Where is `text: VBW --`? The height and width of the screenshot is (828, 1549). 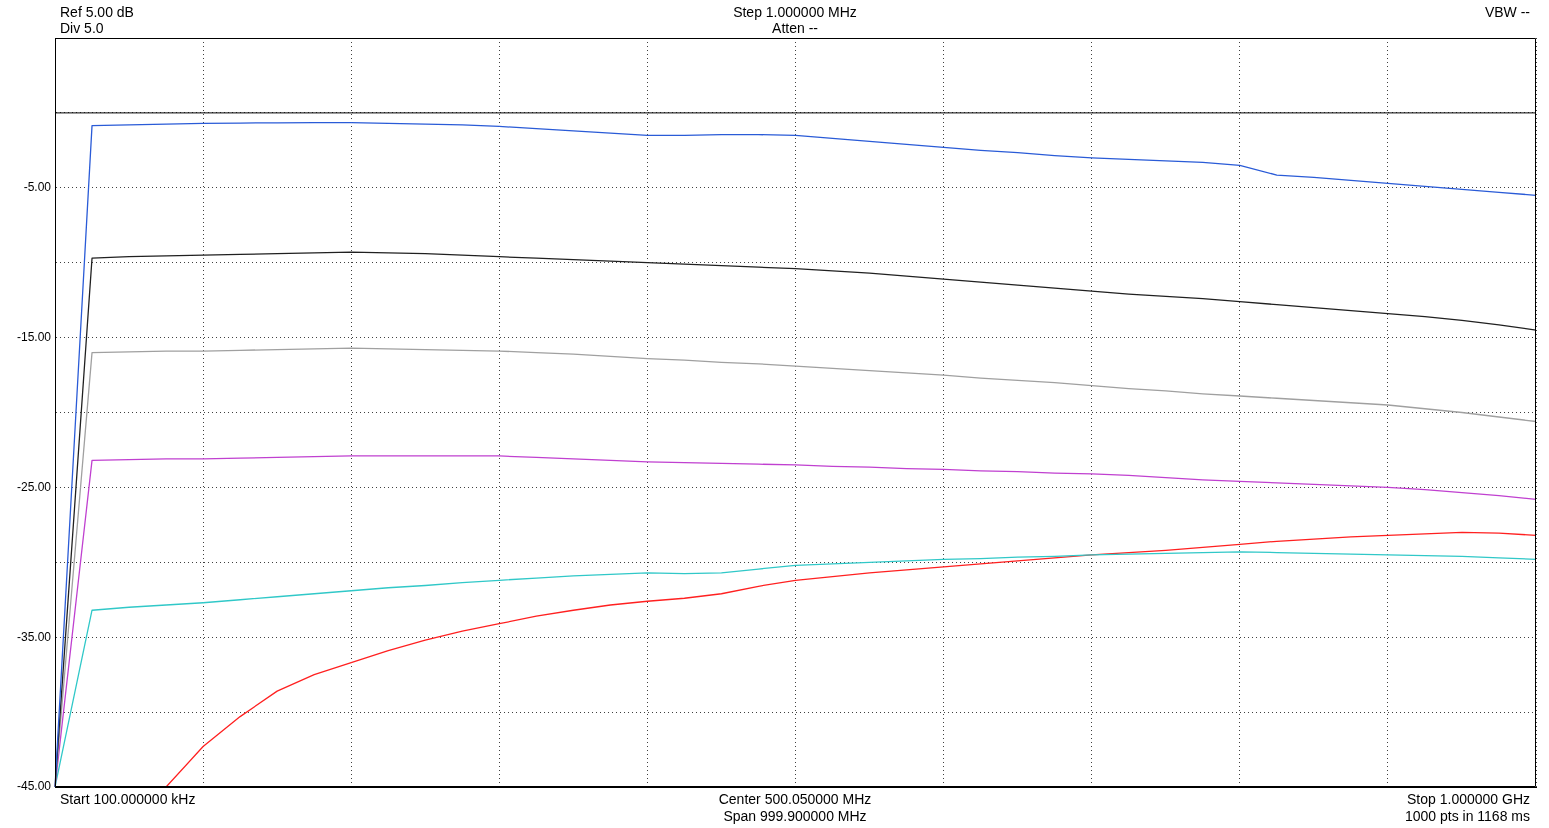
text: VBW -- is located at coordinates (1507, 12).